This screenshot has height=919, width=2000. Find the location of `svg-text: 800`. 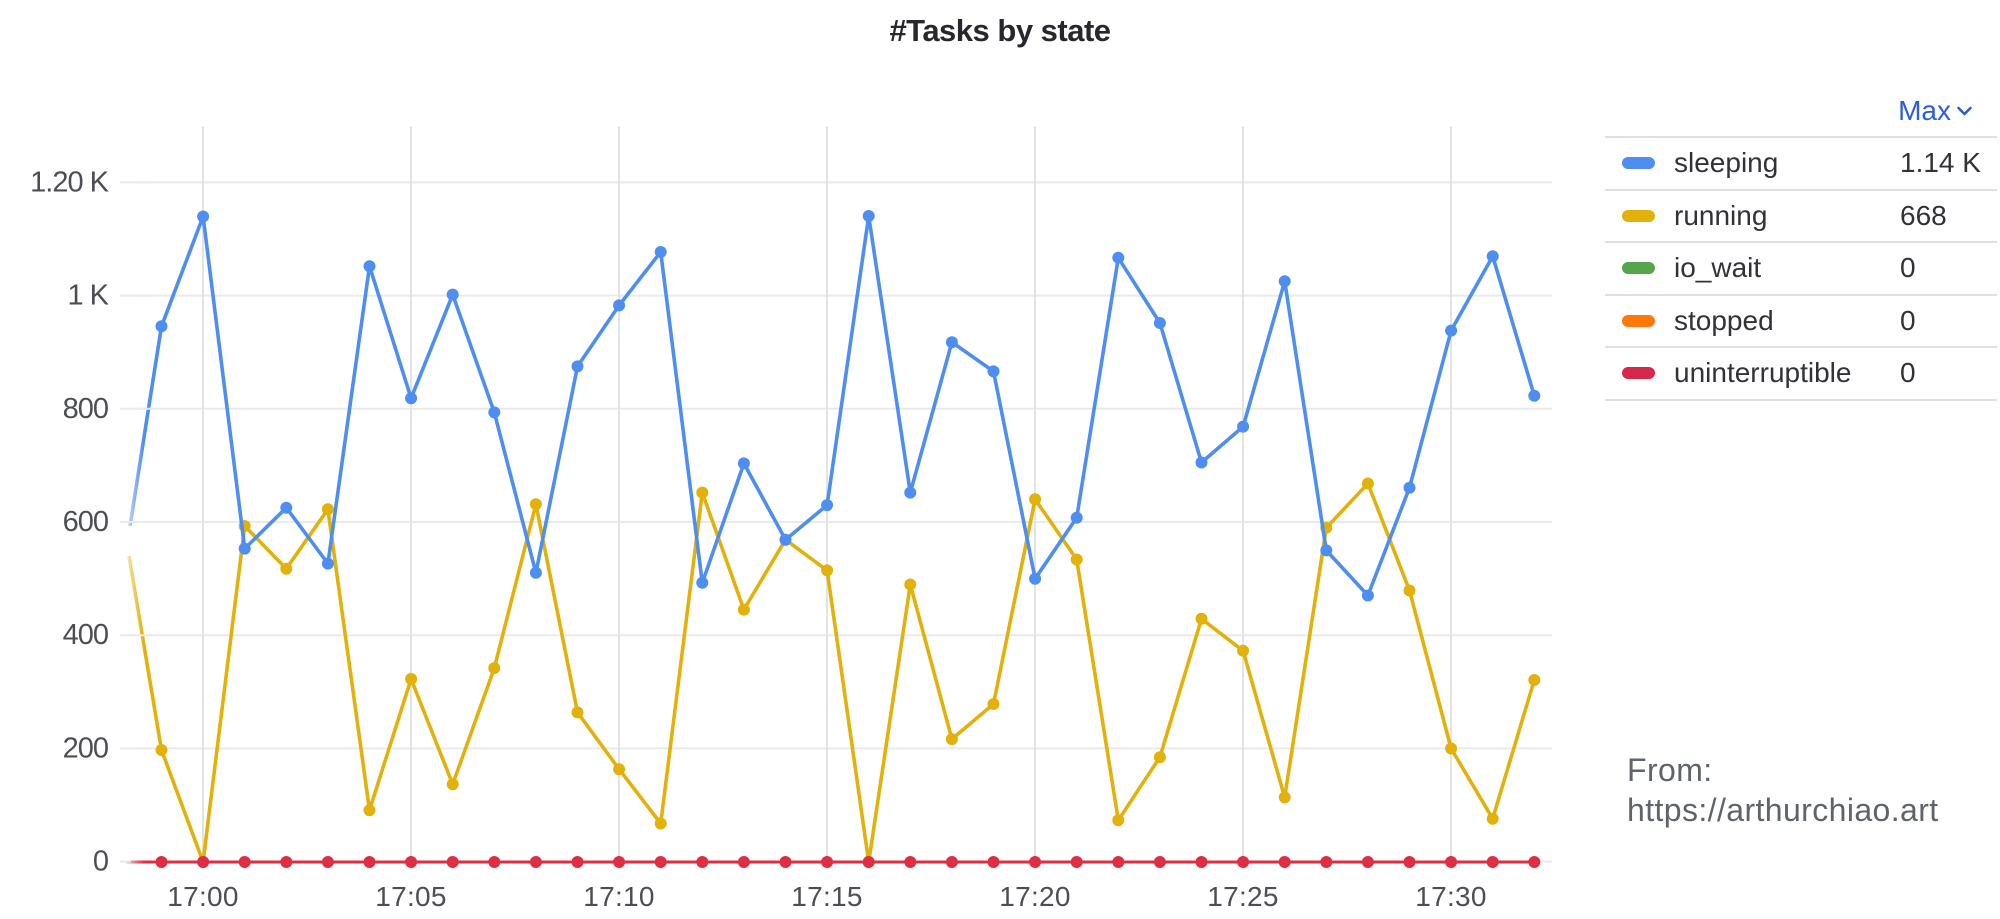

svg-text: 800 is located at coordinates (85, 409).